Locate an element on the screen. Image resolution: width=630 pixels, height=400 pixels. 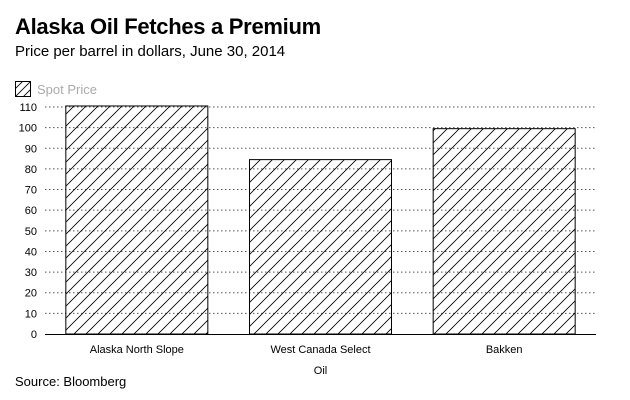
y-tick-label: 110 is located at coordinates (28, 108).